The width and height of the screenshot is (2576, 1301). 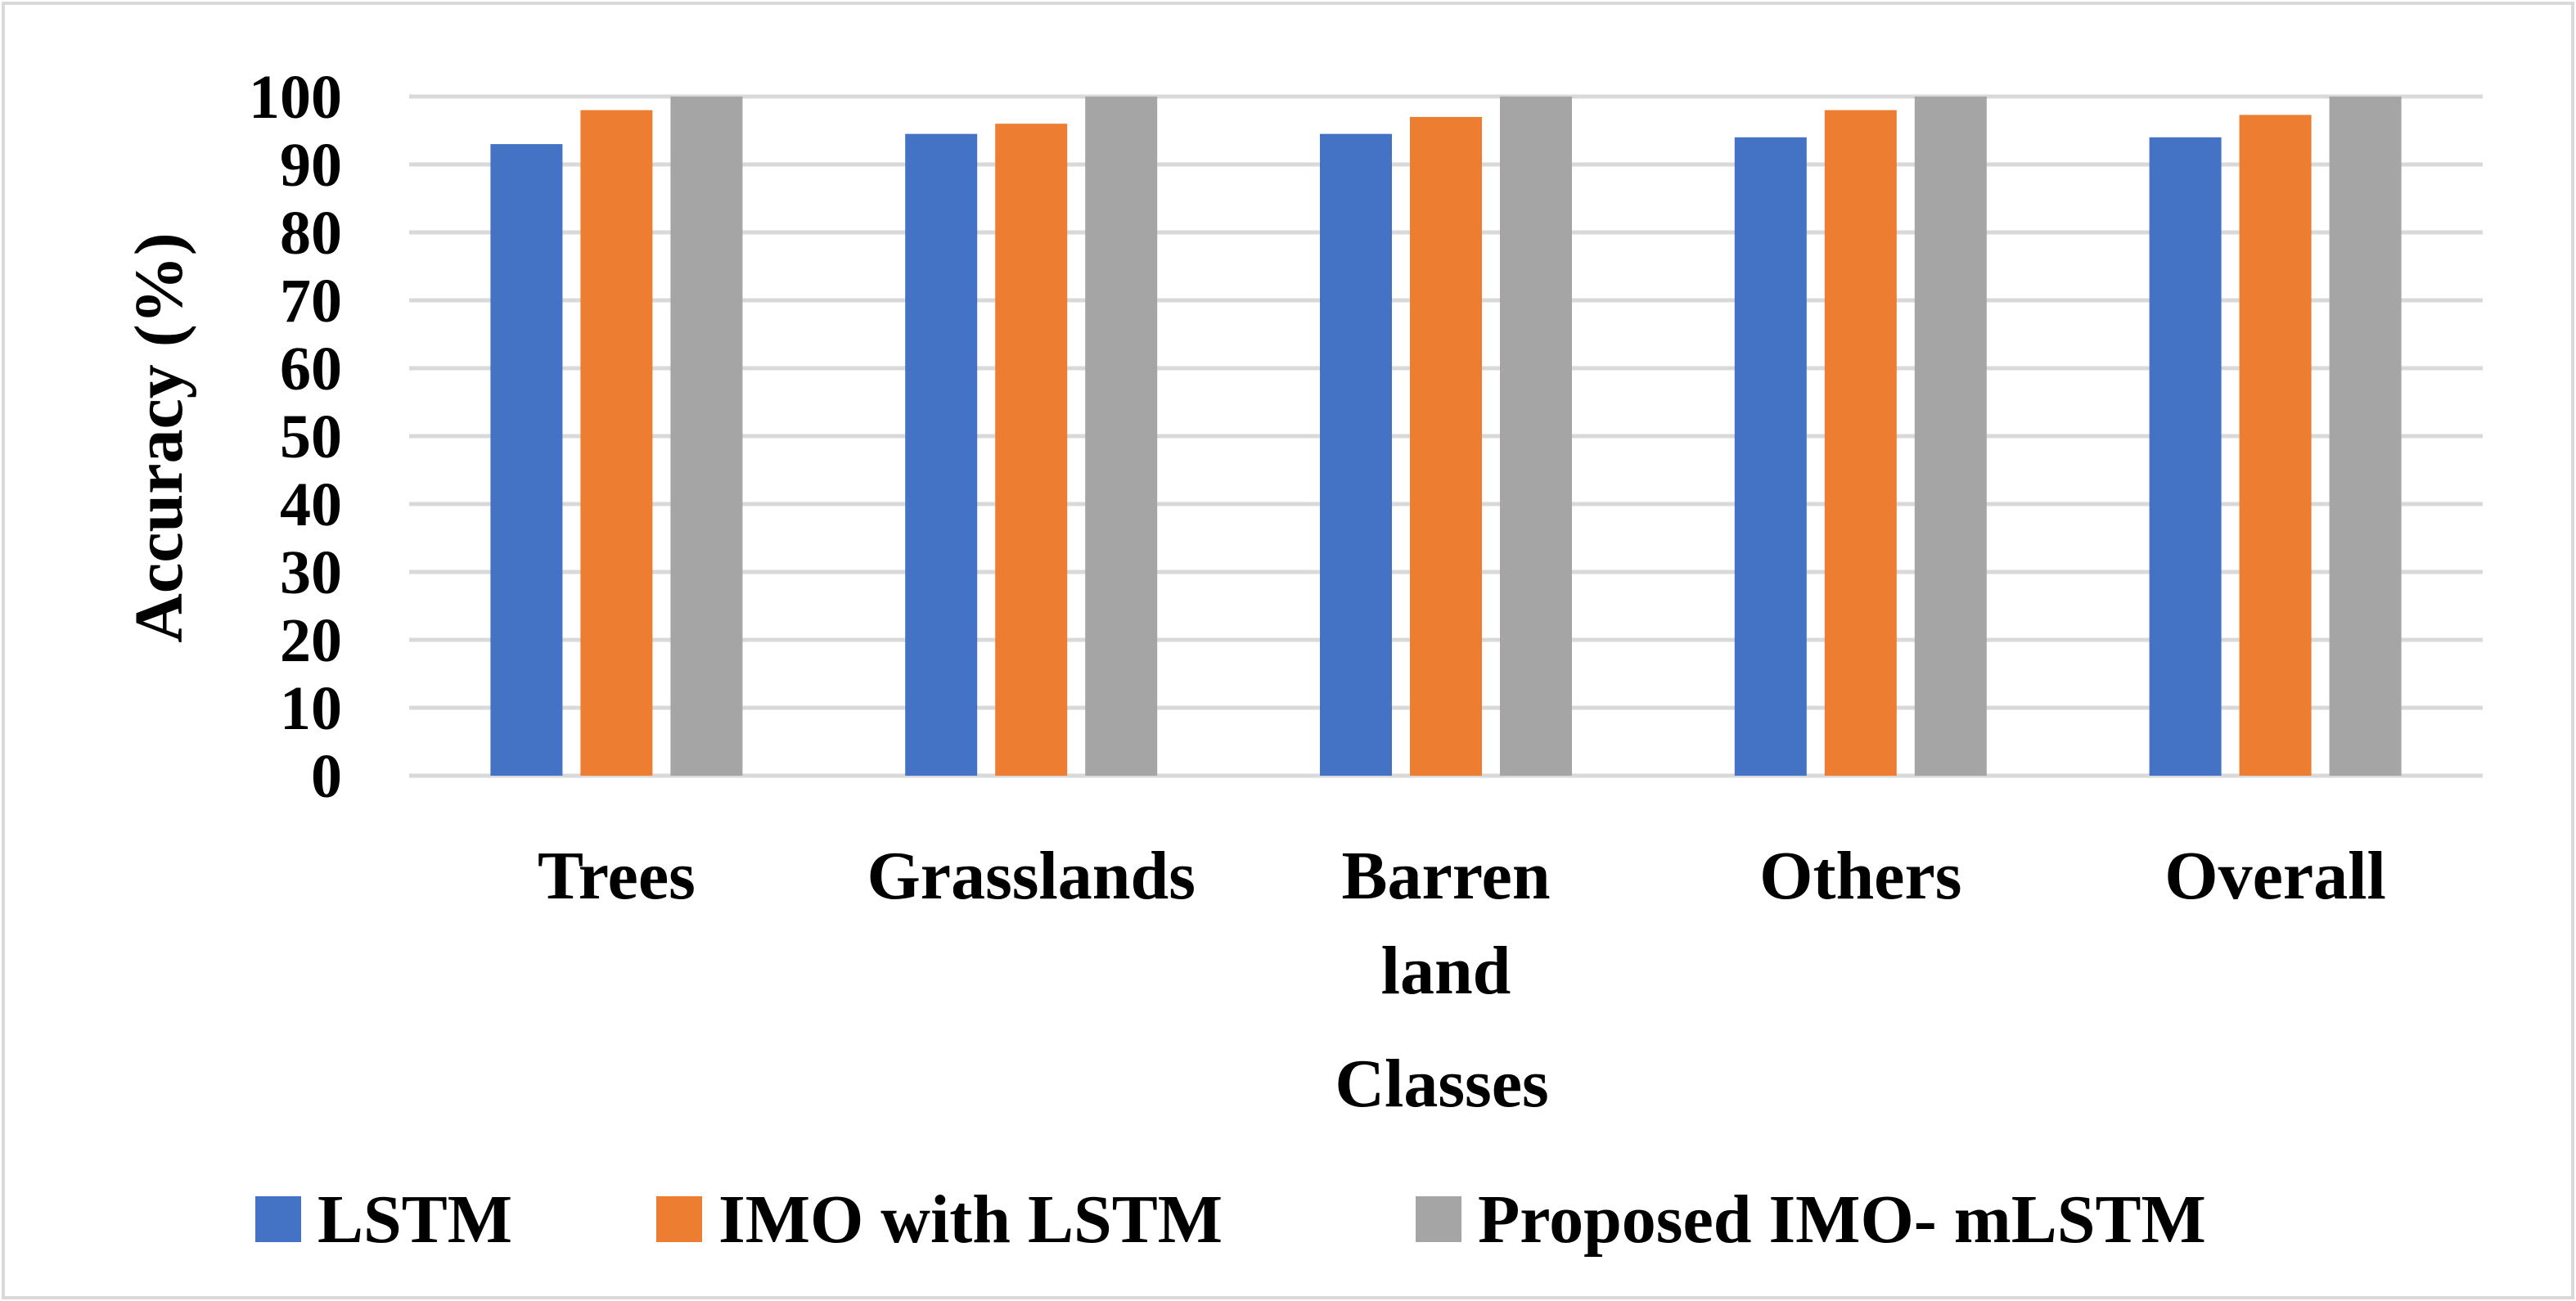 I want to click on y-tick-label: 10, so click(x=311, y=708).